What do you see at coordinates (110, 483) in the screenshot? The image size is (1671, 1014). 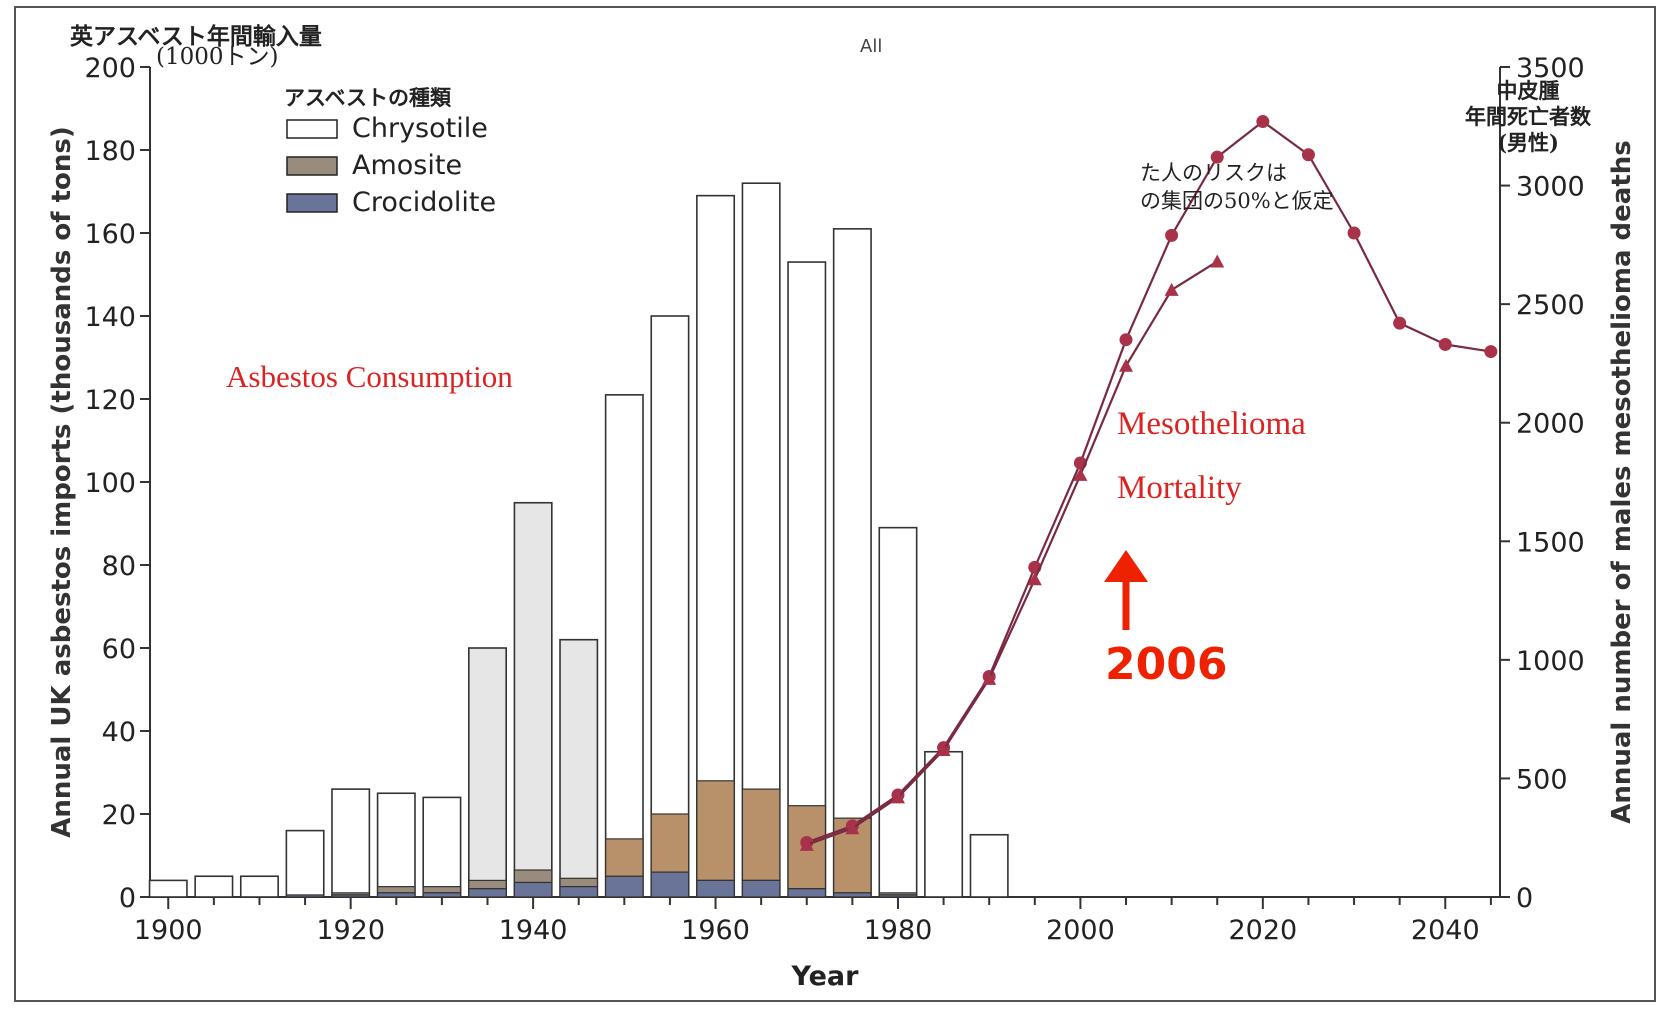 I see `left-tick-label: 100` at bounding box center [110, 483].